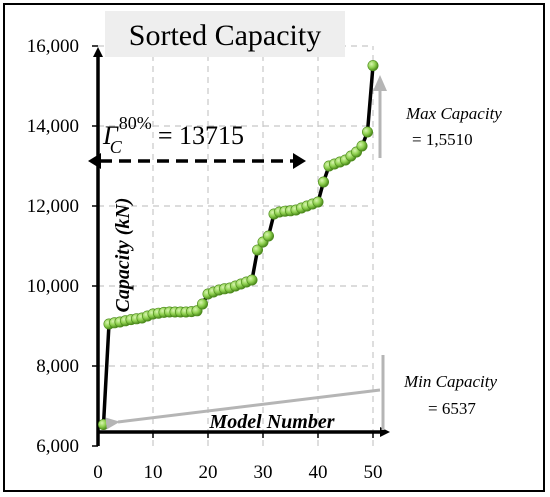 The height and width of the screenshot is (497, 550). What do you see at coordinates (380, 83) in the screenshot?
I see `max-arrow-head` at bounding box center [380, 83].